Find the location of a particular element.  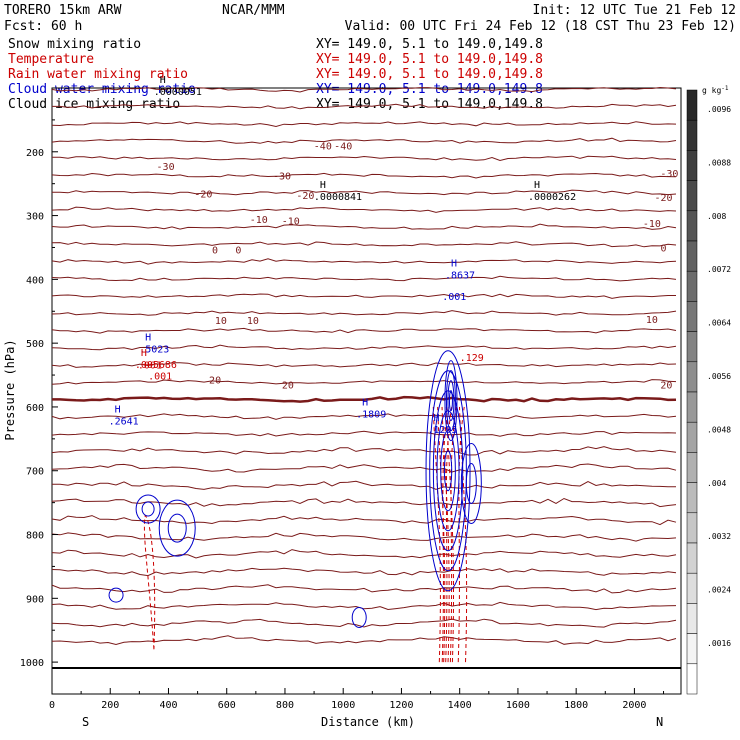

extremum-value: .1809 is located at coordinates (371, 415).